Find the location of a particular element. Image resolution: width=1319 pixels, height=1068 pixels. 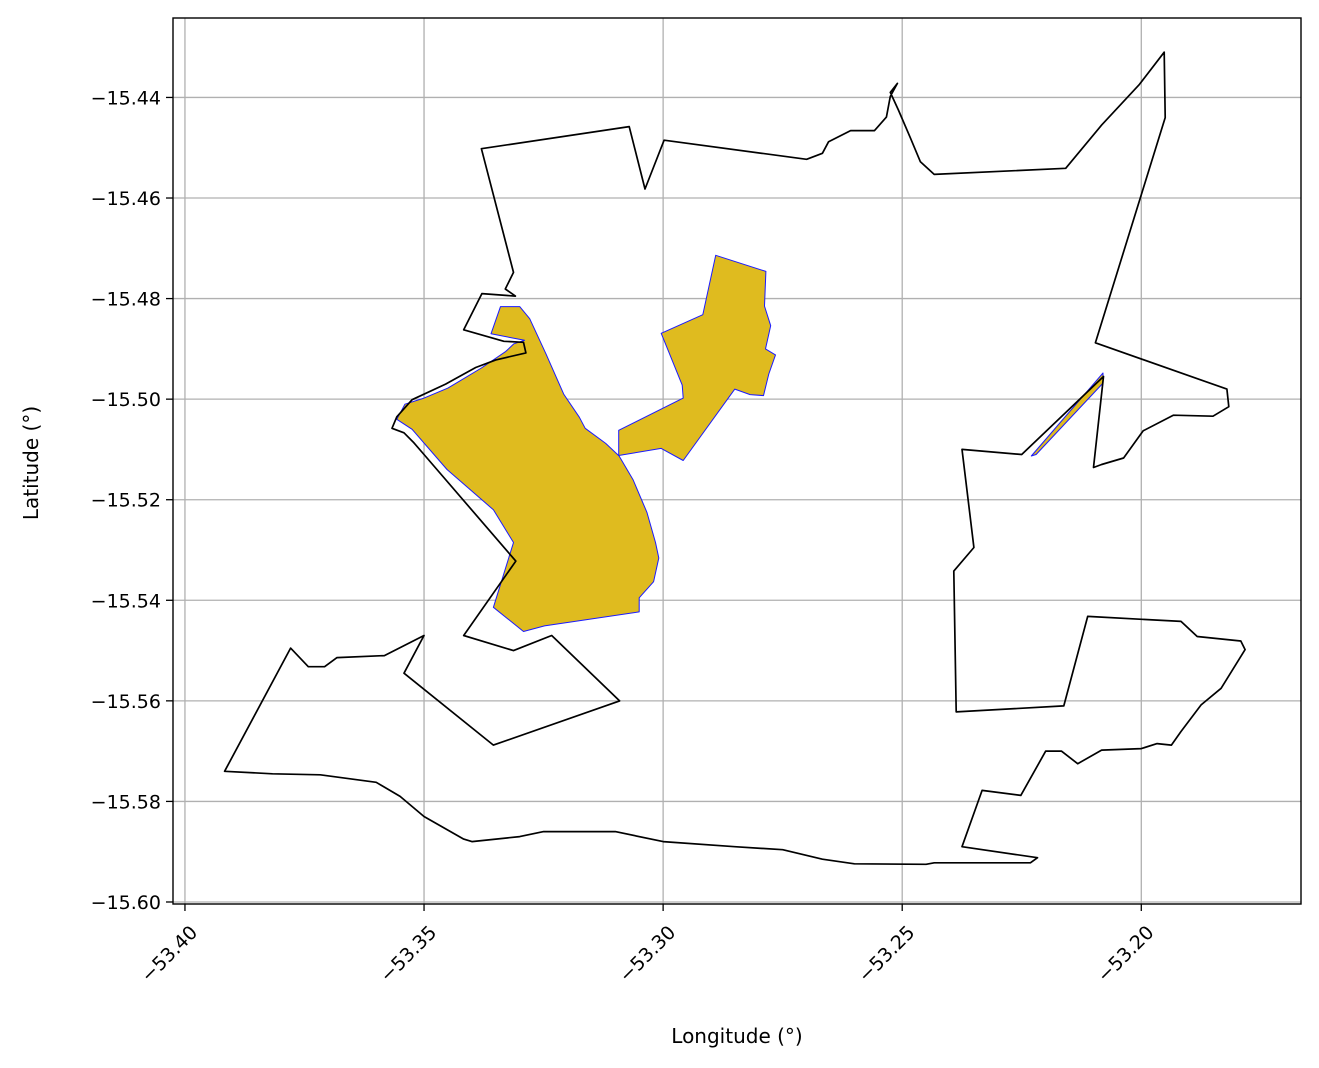

y-tick-label-6: −15.56 is located at coordinates (126, 702).